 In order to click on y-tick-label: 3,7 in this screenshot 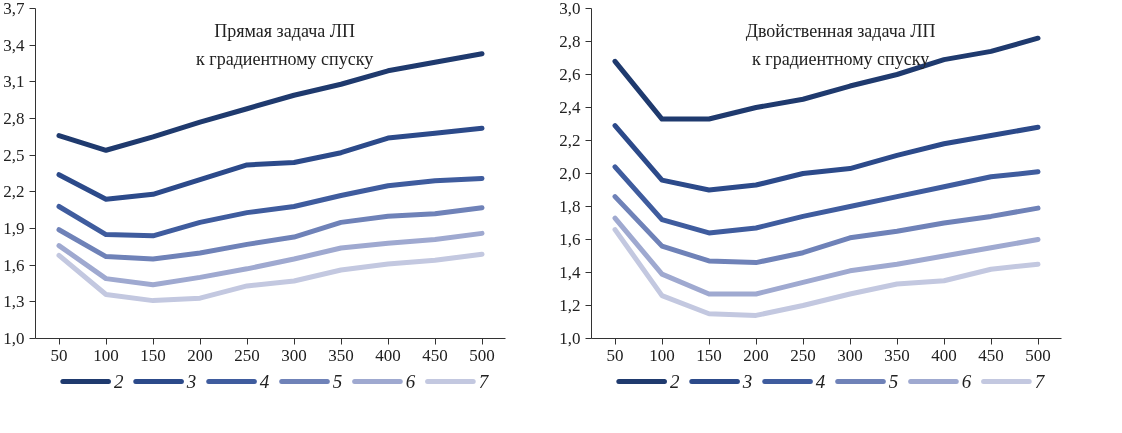, I will do `click(14, 9)`.